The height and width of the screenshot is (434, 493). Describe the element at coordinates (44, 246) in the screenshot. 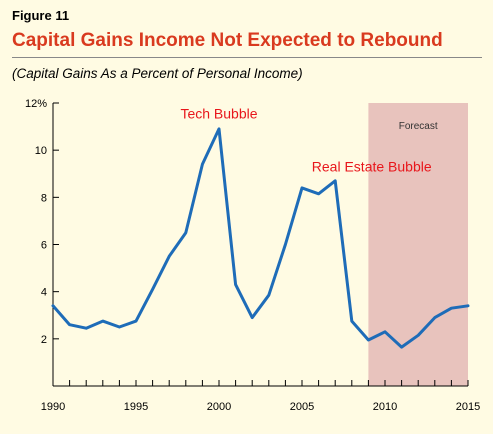

I see `y-tick-label: 6` at that location.